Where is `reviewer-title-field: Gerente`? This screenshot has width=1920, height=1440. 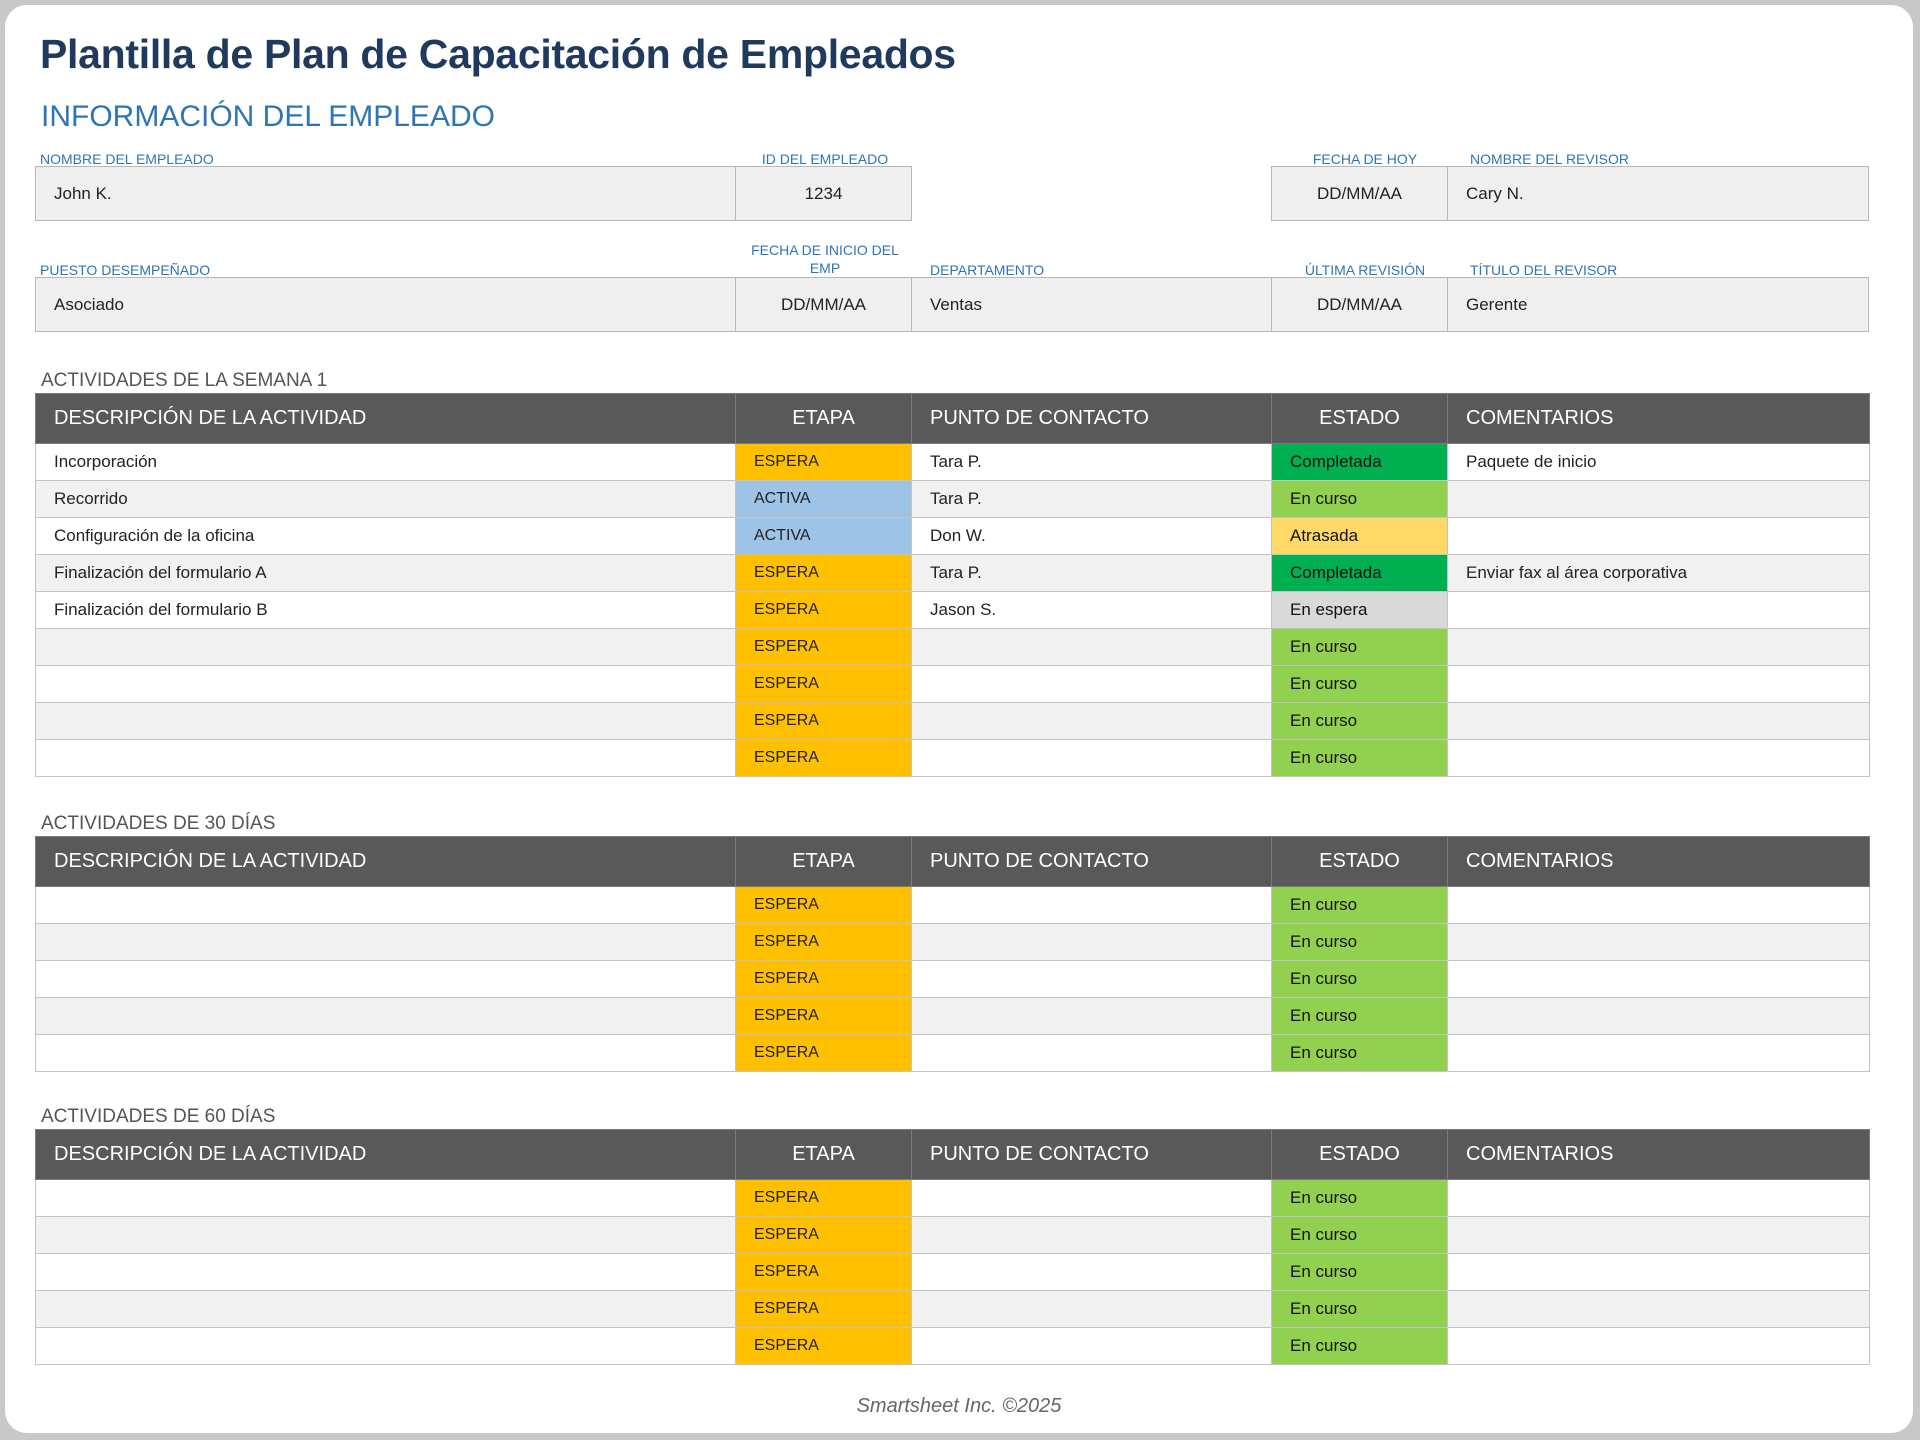
reviewer-title-field: Gerente is located at coordinates (1658, 304).